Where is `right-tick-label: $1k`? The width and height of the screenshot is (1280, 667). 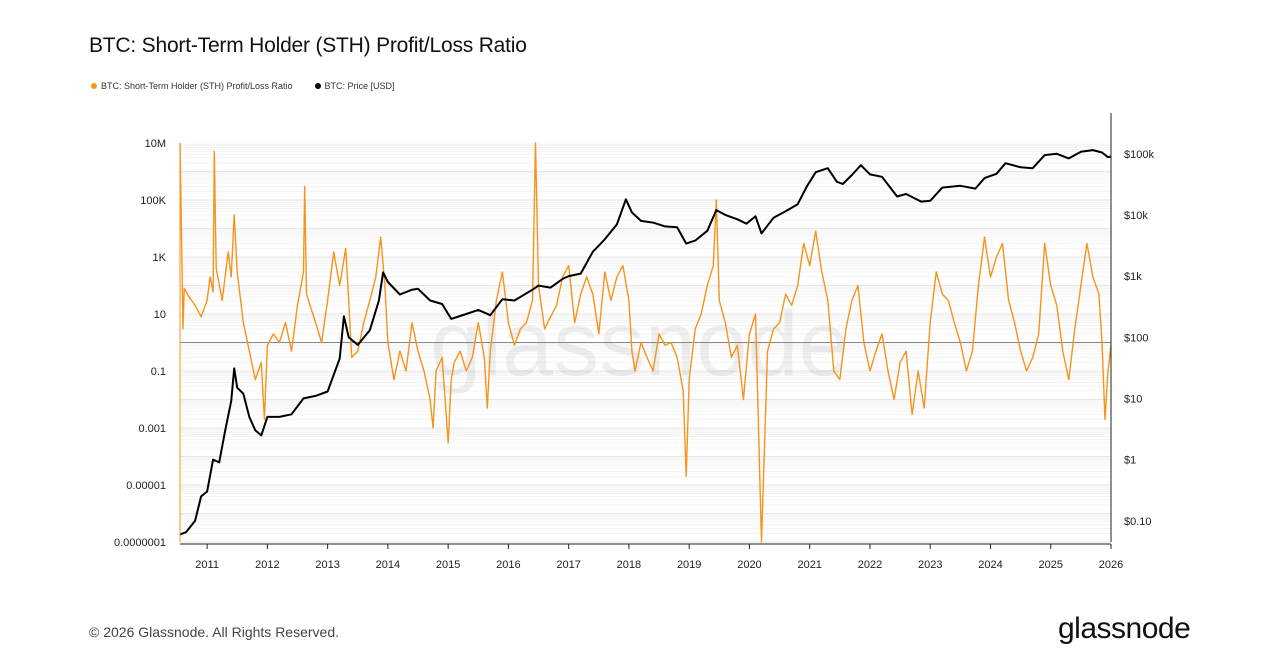 right-tick-label: $1k is located at coordinates (1133, 277).